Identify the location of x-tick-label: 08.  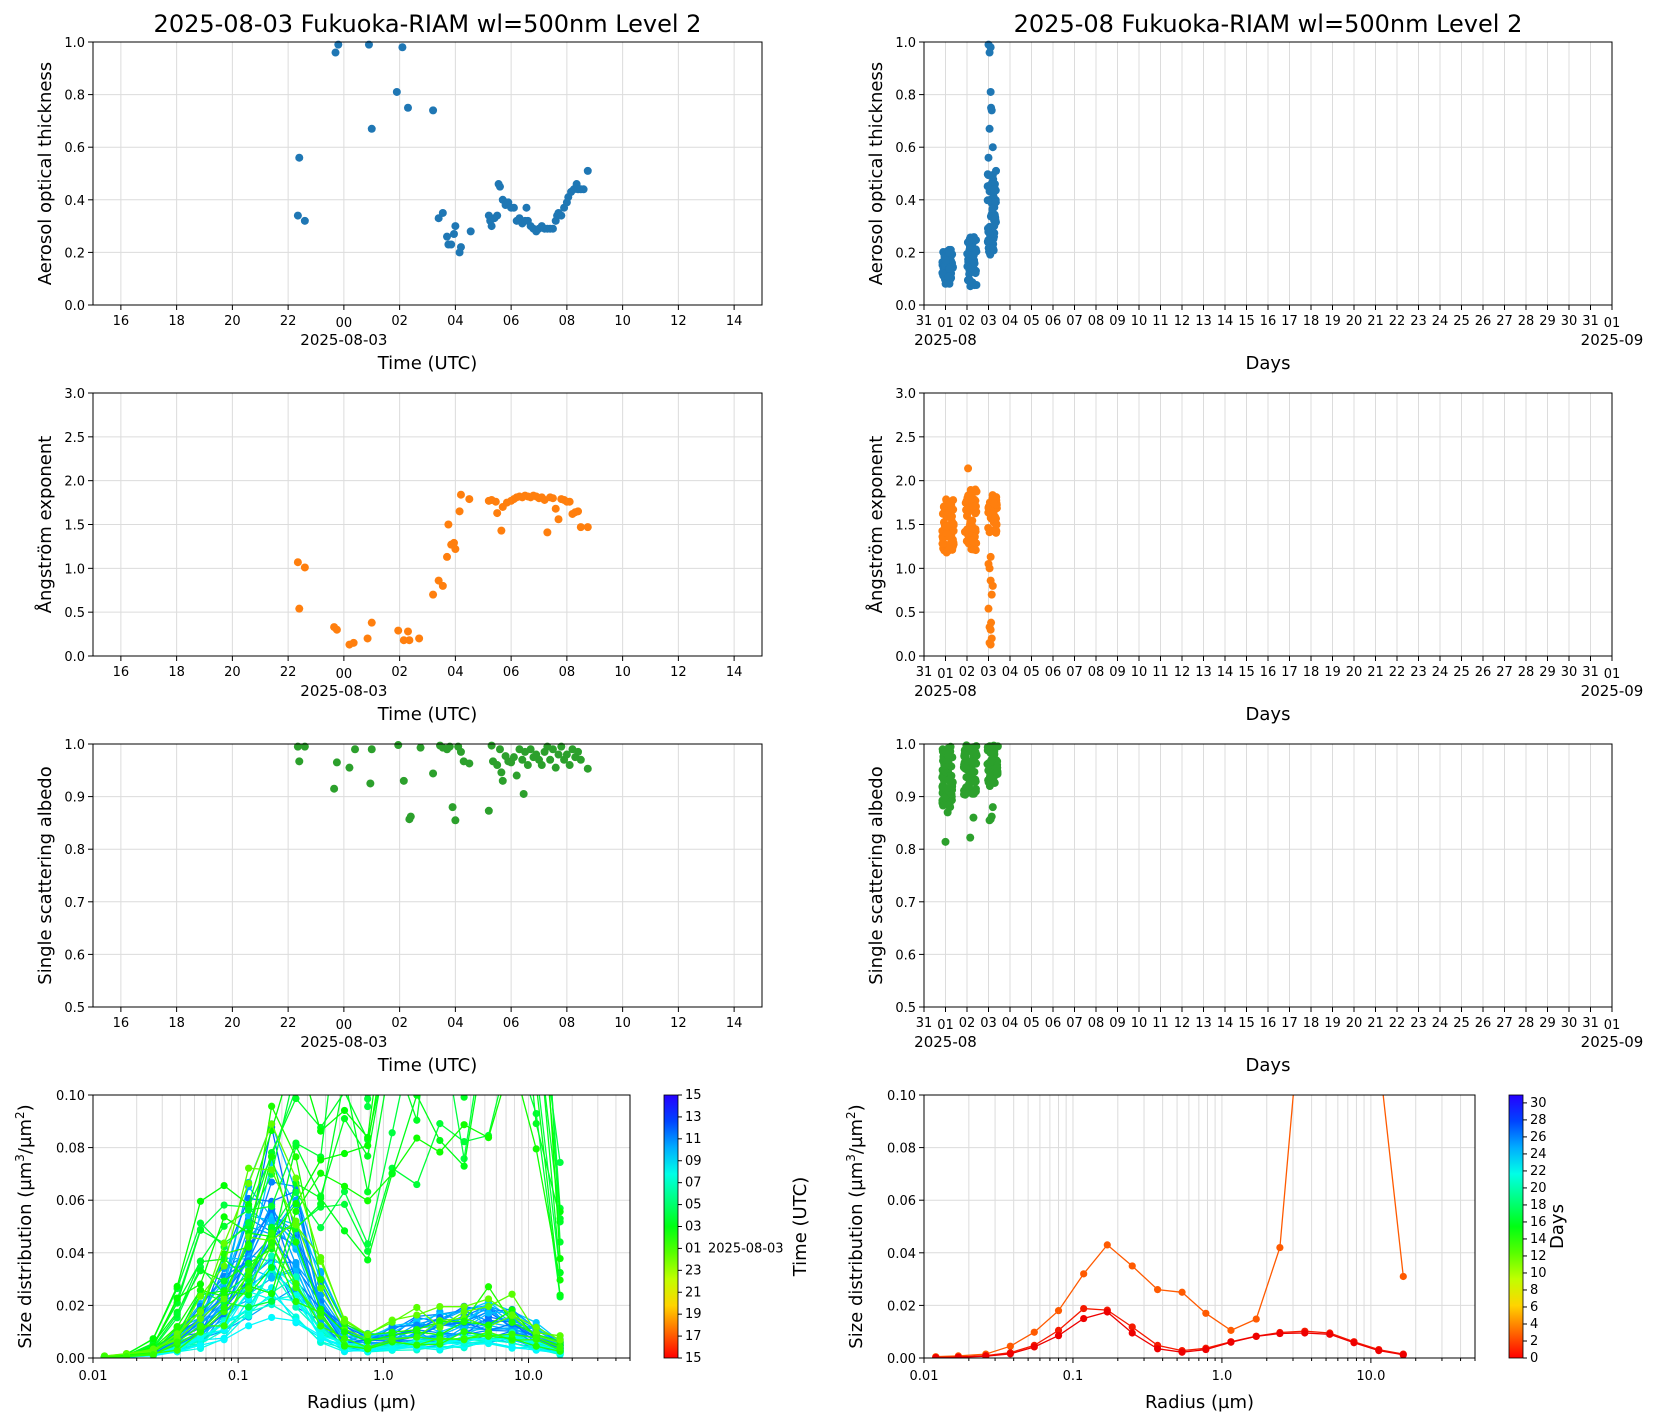
(567, 321).